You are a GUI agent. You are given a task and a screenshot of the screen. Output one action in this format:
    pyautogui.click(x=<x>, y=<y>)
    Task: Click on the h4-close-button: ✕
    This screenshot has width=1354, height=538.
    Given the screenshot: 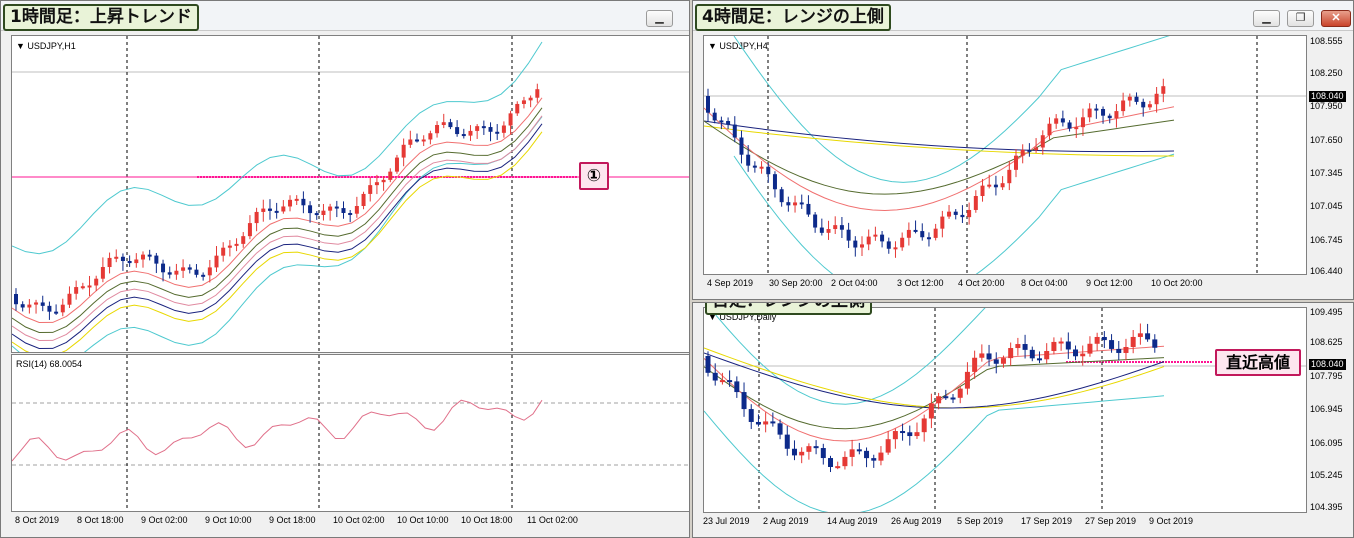 What is the action you would take?
    pyautogui.click(x=1336, y=18)
    